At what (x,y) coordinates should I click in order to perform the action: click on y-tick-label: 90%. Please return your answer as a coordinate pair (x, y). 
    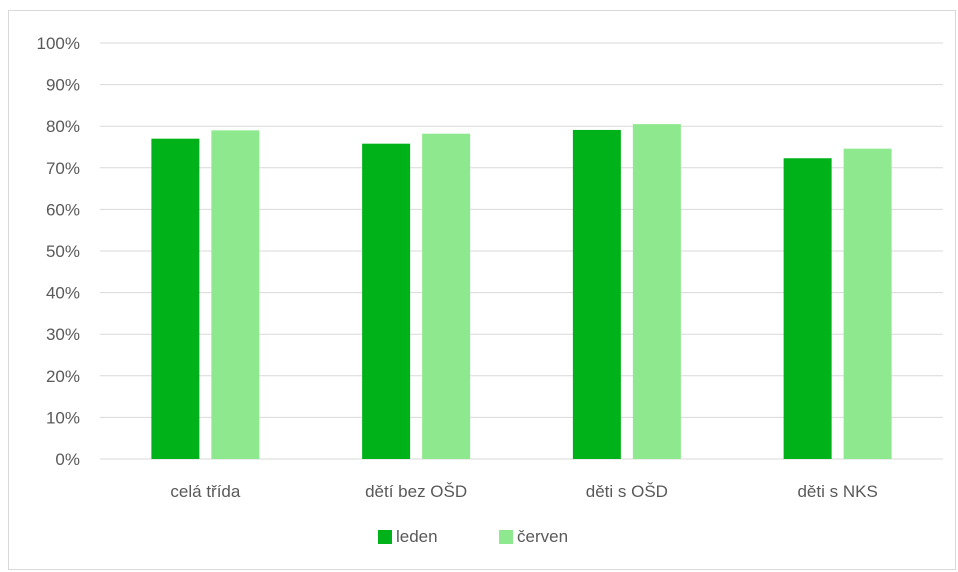
    Looking at the image, I should click on (63, 85).